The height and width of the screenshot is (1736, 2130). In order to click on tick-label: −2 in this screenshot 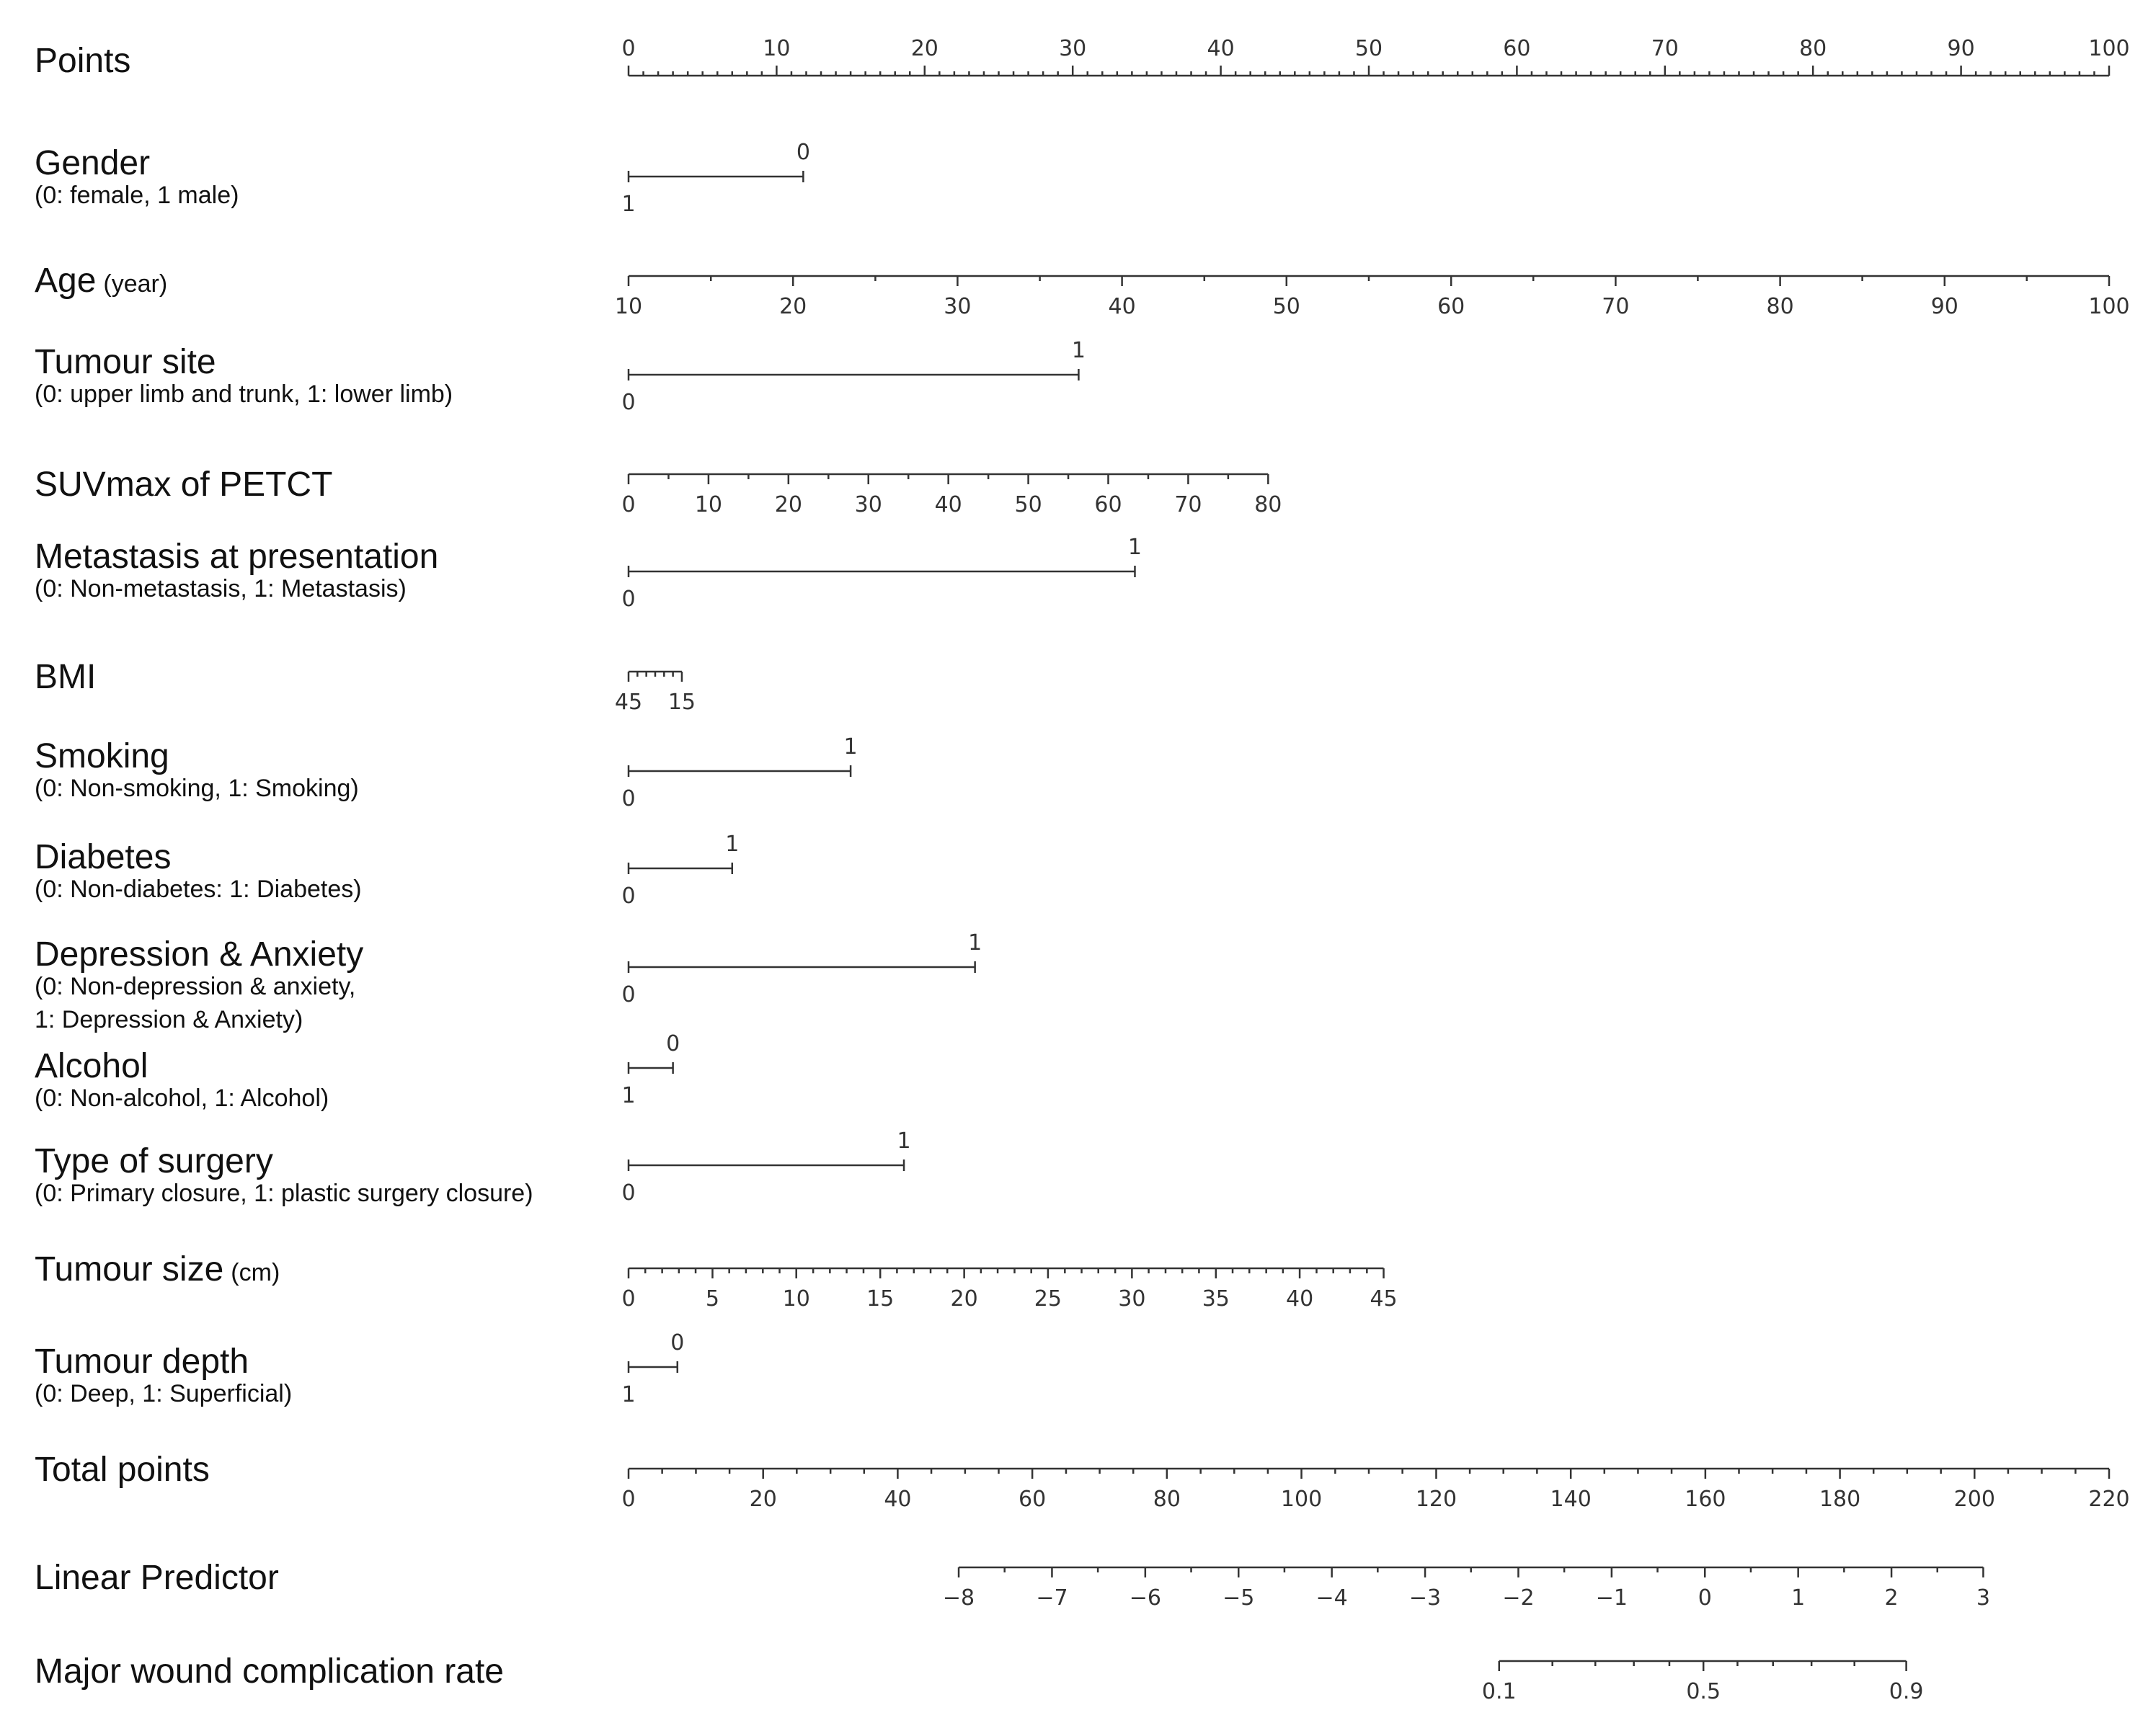, I will do `click(1518, 1598)`.